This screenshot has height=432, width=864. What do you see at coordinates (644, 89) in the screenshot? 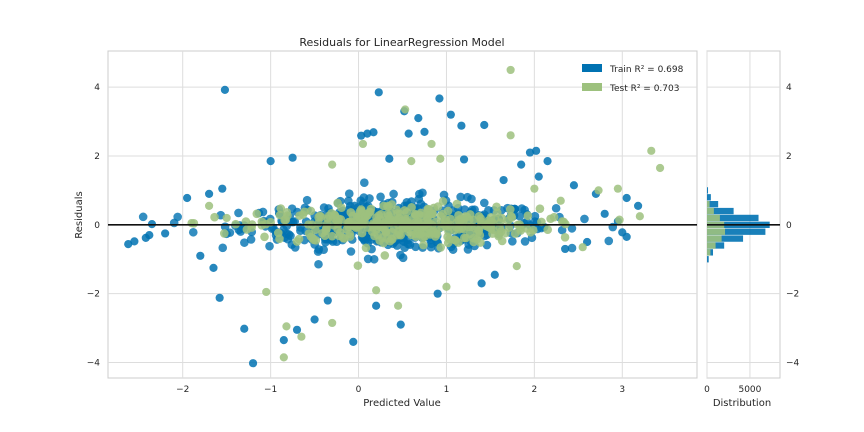
I see `legend-label-test: Test R² = 0.703` at bounding box center [644, 89].